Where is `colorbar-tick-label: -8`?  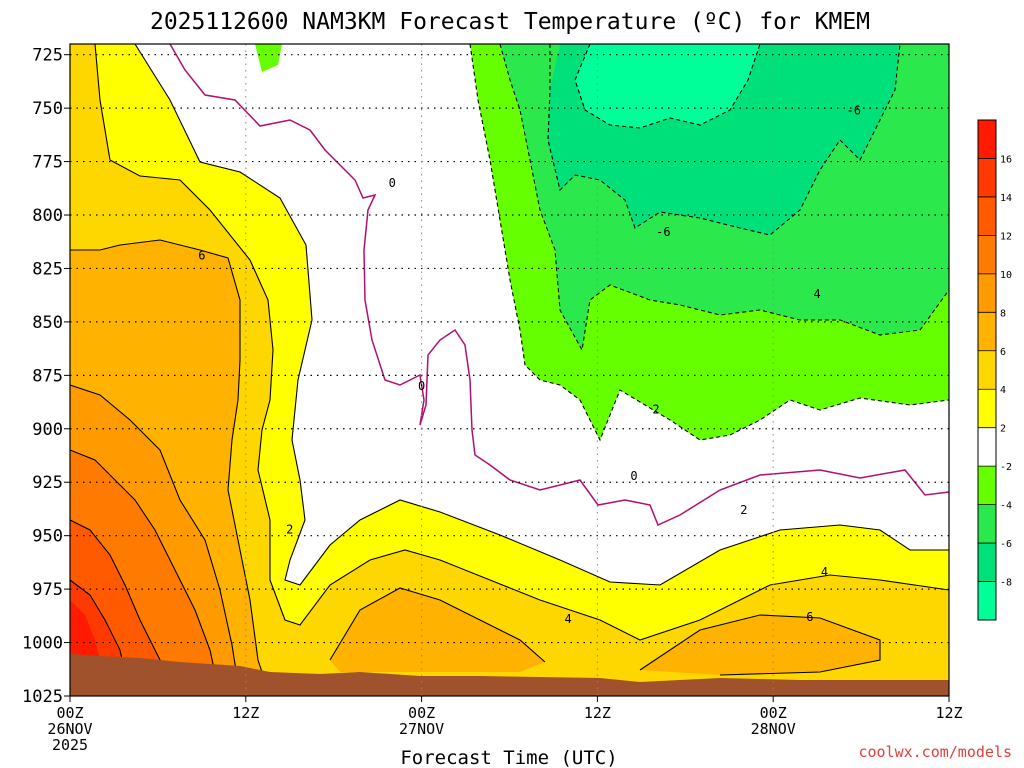
colorbar-tick-label: -8 is located at coordinates (1006, 583).